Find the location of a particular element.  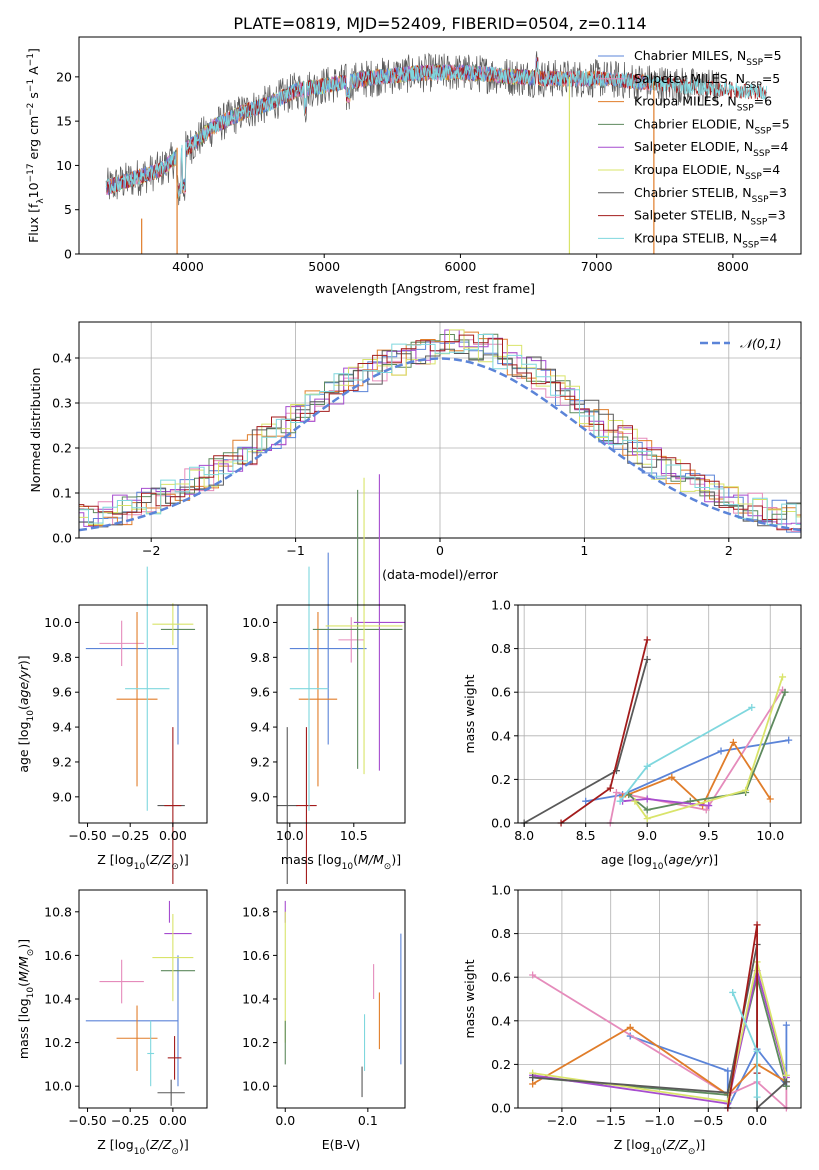

y-tick-label: 10 is located at coordinates (64, 165).